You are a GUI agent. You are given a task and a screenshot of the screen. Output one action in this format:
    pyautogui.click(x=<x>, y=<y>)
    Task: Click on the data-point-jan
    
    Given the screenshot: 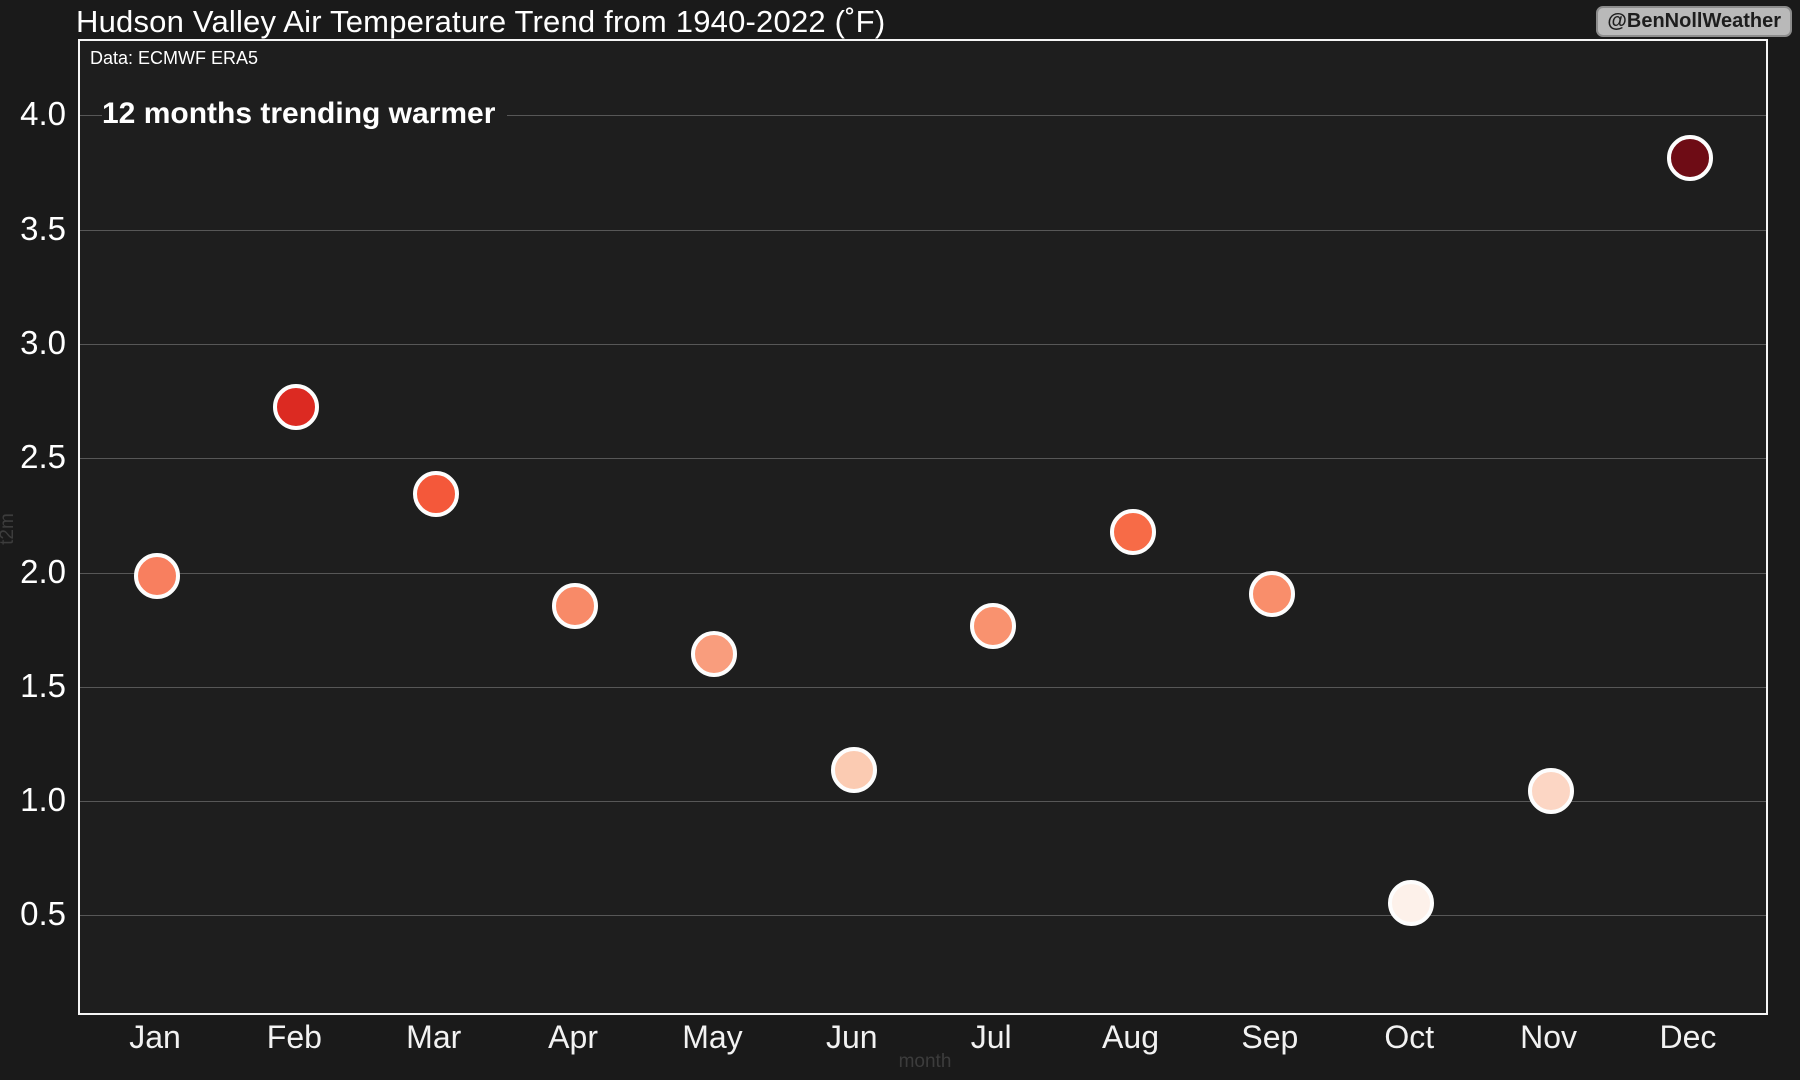 What is the action you would take?
    pyautogui.click(x=157, y=575)
    